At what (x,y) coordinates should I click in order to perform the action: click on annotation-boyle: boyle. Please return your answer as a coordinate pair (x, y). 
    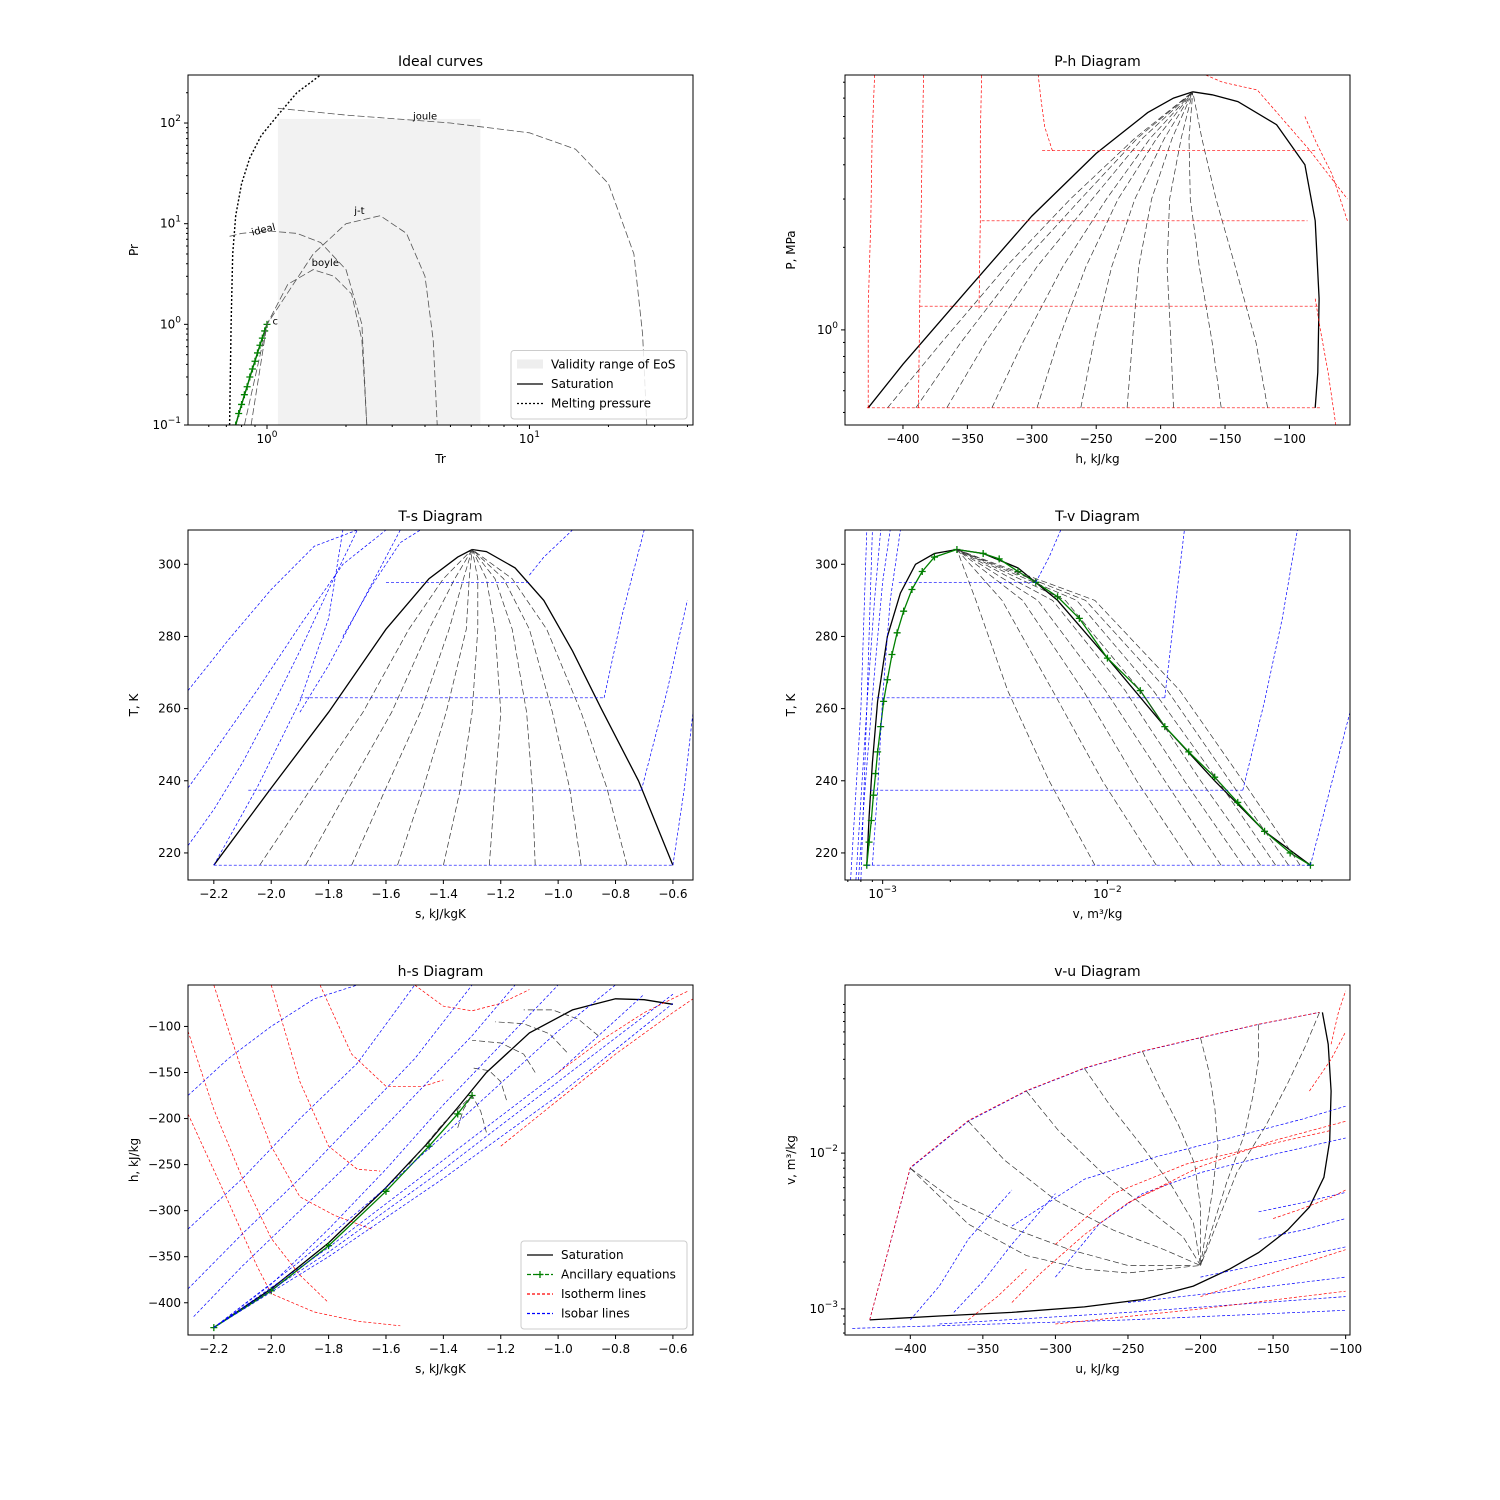
    Looking at the image, I should click on (325, 263).